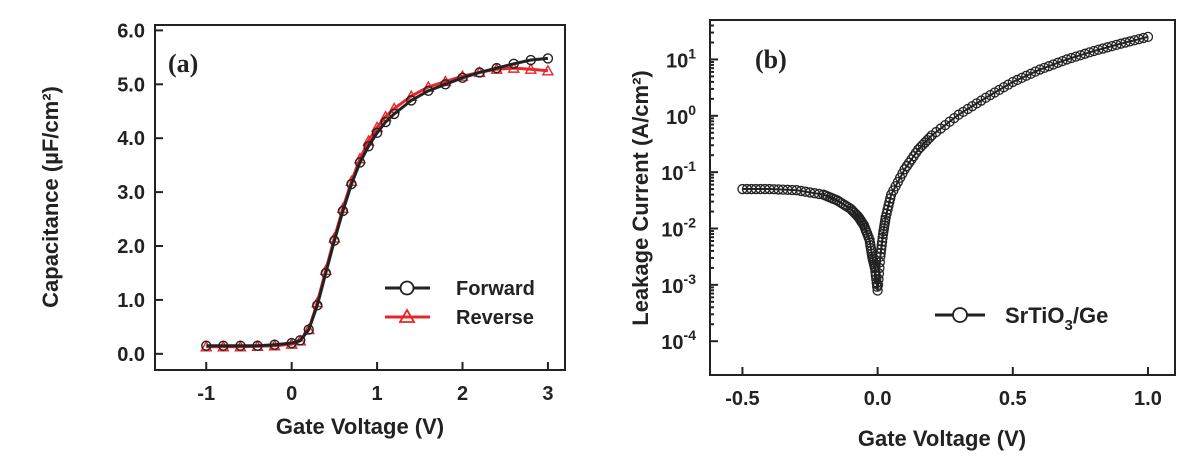 The height and width of the screenshot is (459, 1200). Describe the element at coordinates (960, 315) in the screenshot. I see `legend-srtio3-marker` at that location.